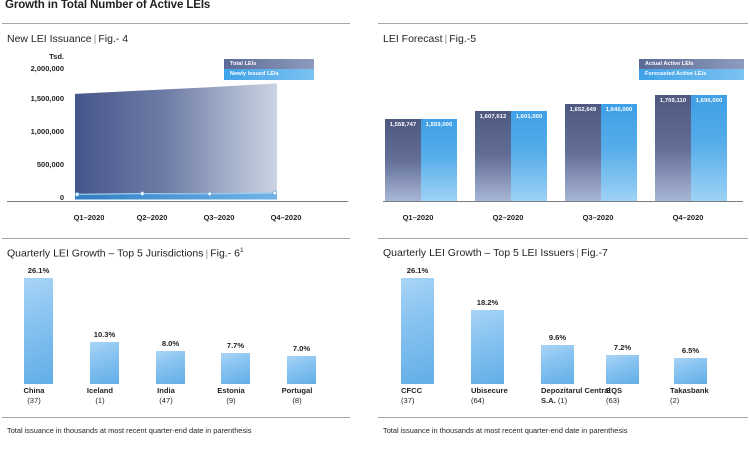 This screenshot has width=750, height=451. I want to click on fig6-bar-china: 26.1%, so click(38, 325).